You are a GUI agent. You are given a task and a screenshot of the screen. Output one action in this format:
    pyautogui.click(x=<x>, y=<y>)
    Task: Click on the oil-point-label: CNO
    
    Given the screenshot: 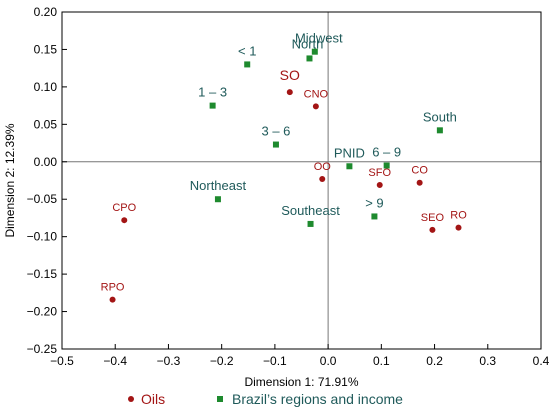 What is the action you would take?
    pyautogui.click(x=316, y=94)
    